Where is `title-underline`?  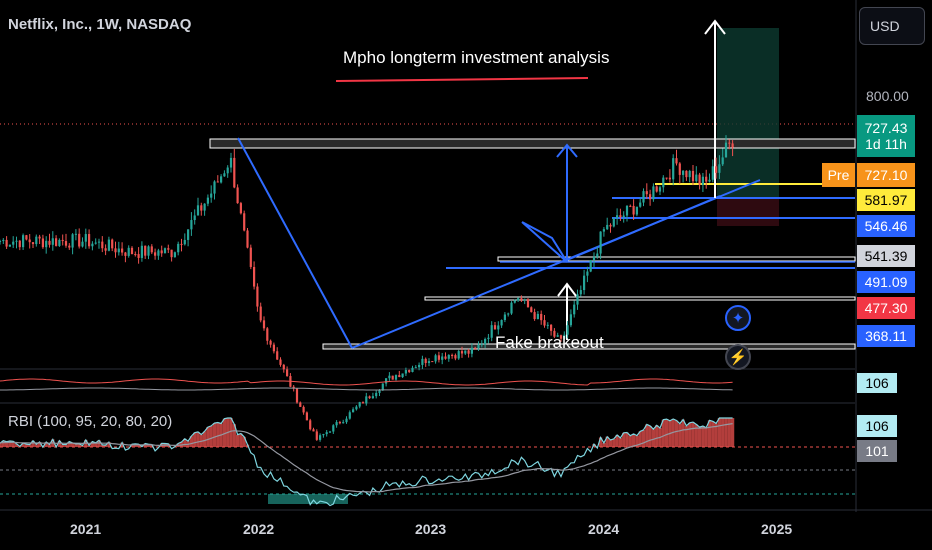
title-underline is located at coordinates (462, 79).